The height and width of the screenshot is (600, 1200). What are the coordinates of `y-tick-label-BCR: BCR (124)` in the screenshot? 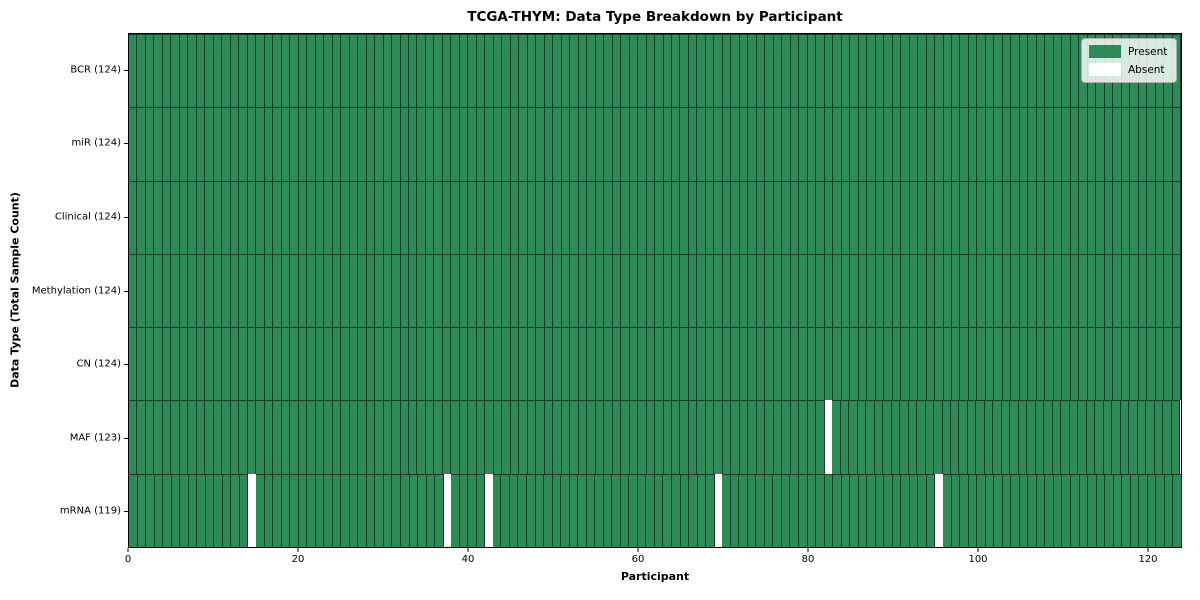 It's located at (95, 70).